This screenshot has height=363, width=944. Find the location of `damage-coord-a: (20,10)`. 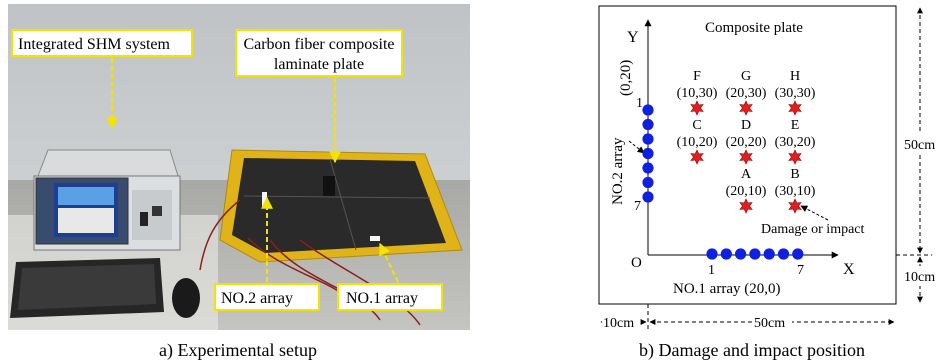

damage-coord-a: (20,10) is located at coordinates (746, 191).